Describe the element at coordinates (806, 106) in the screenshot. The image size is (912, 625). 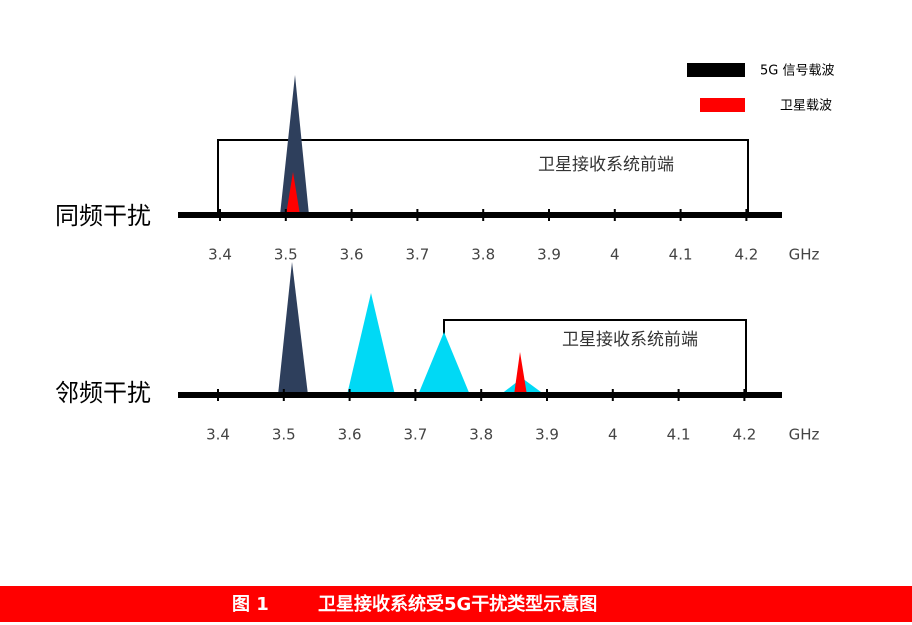
I see `legend-label: 卫星载波` at that location.